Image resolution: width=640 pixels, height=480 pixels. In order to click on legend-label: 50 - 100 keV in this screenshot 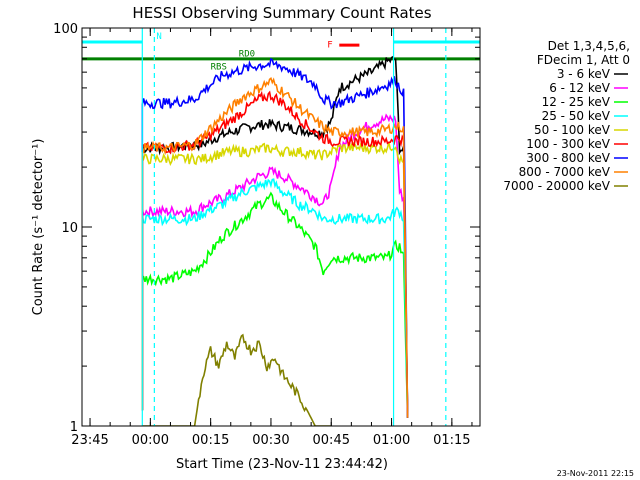, I will do `click(572, 130)`.